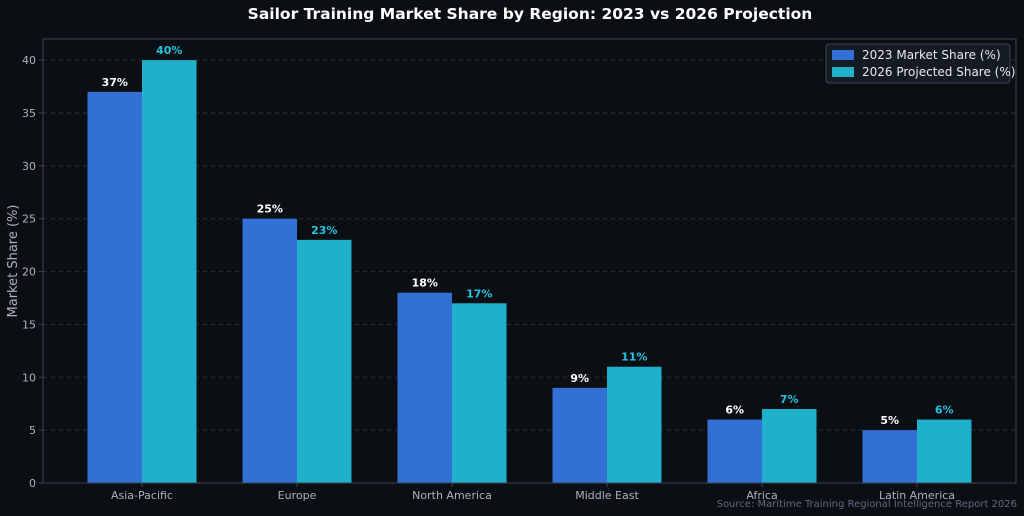 Image resolution: width=1024 pixels, height=516 pixels. Describe the element at coordinates (270, 209) in the screenshot. I see `data-label: 25%` at that location.